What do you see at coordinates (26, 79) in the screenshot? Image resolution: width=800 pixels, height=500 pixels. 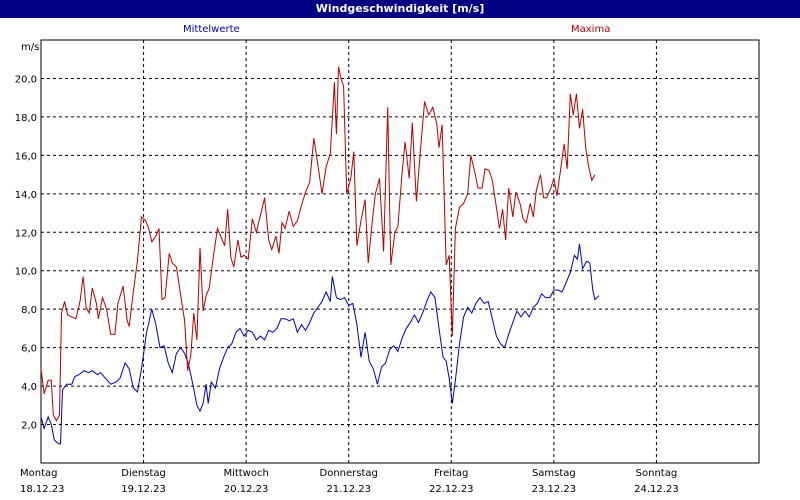 I see `y-tick-label: 20,0` at bounding box center [26, 79].